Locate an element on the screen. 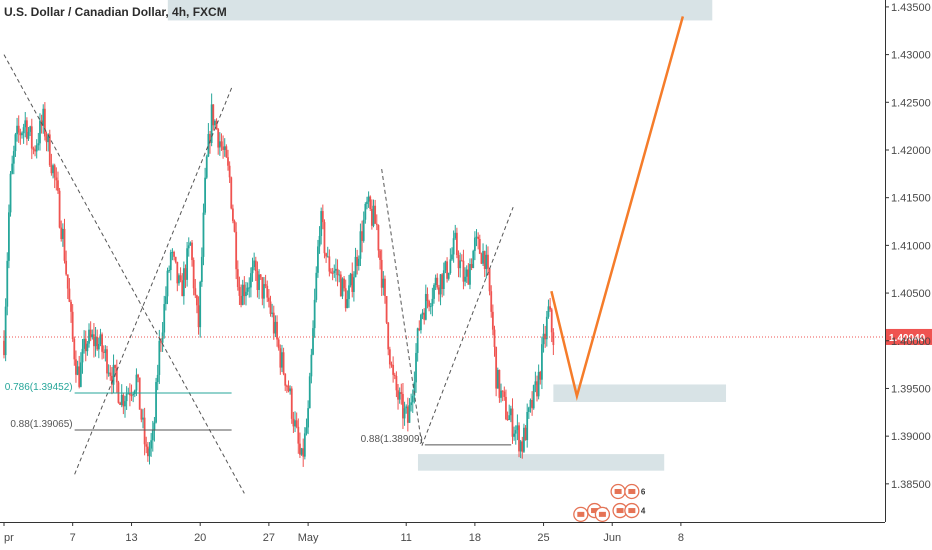 The image size is (932, 550). events-layer: 22464 is located at coordinates (609, 503).